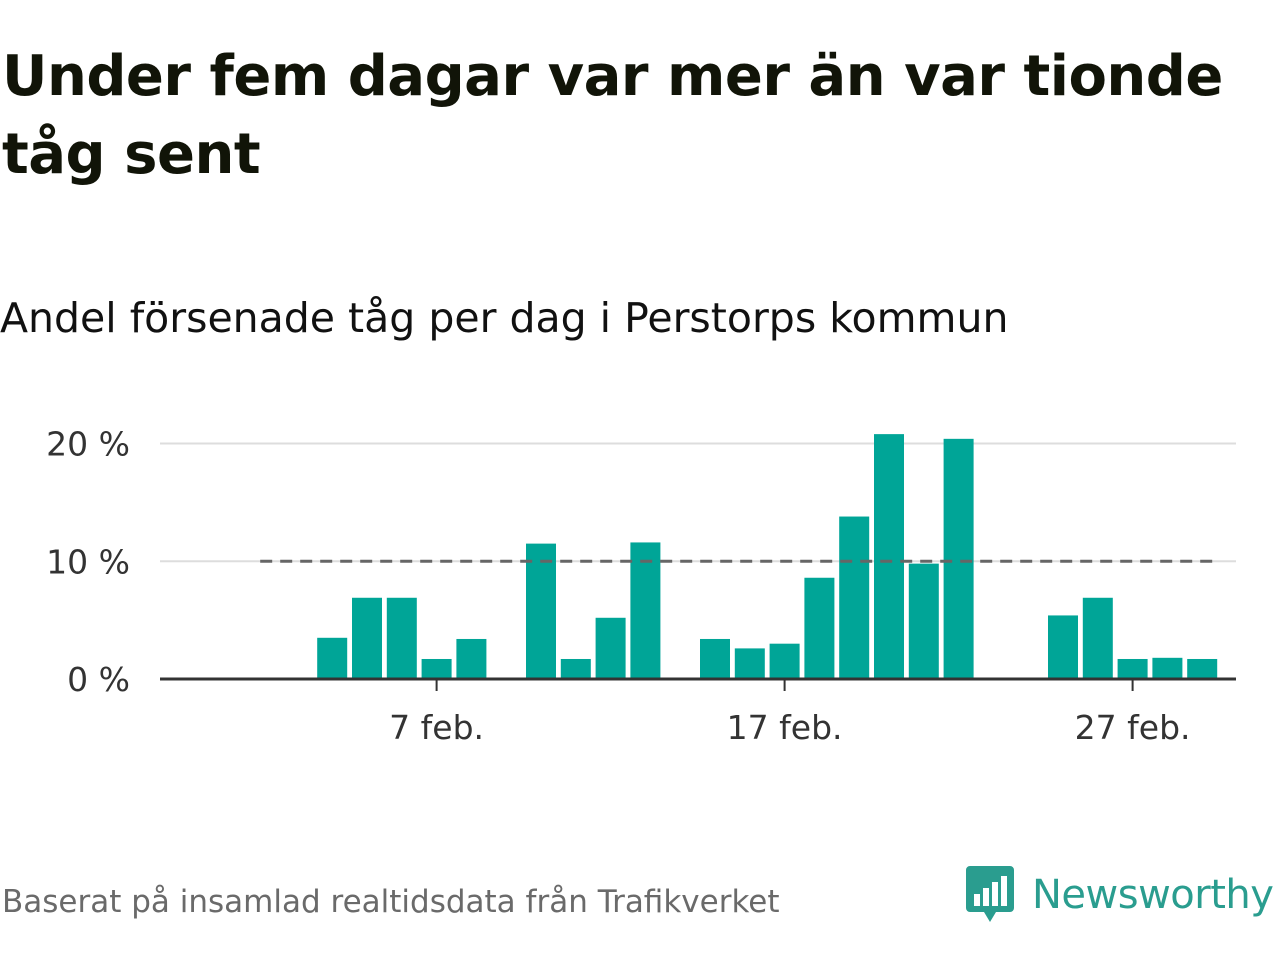 The image size is (1280, 960). I want to click on brand-name: Newsworthy, so click(1153, 895).